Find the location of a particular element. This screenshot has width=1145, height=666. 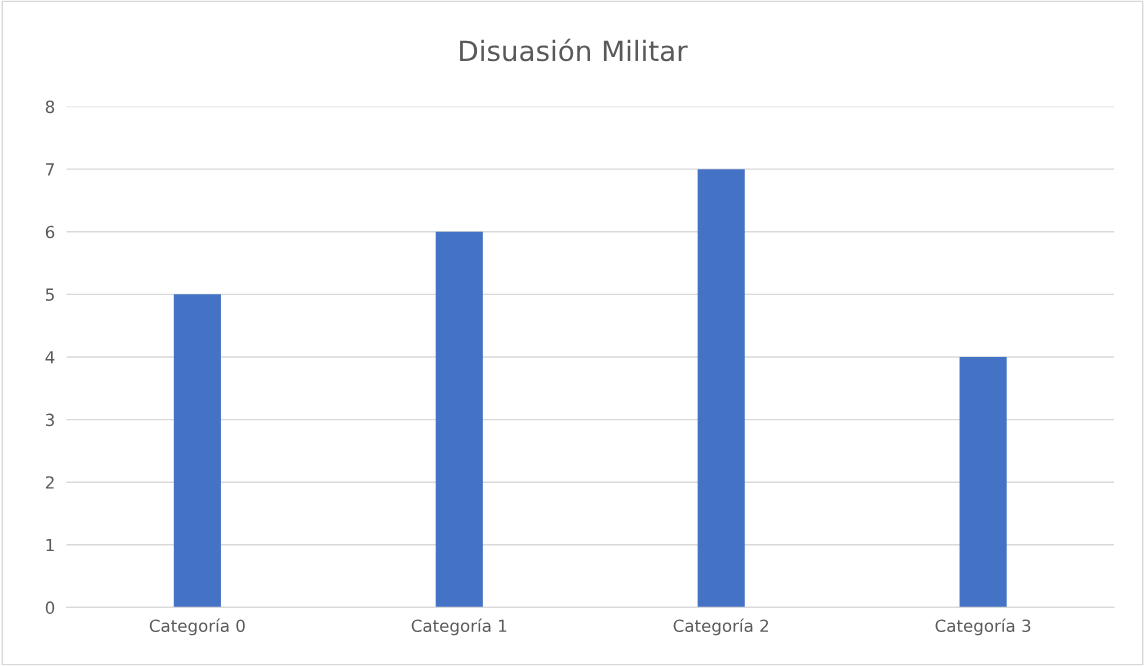

x-tick-label: Categoría 3 is located at coordinates (983, 627).